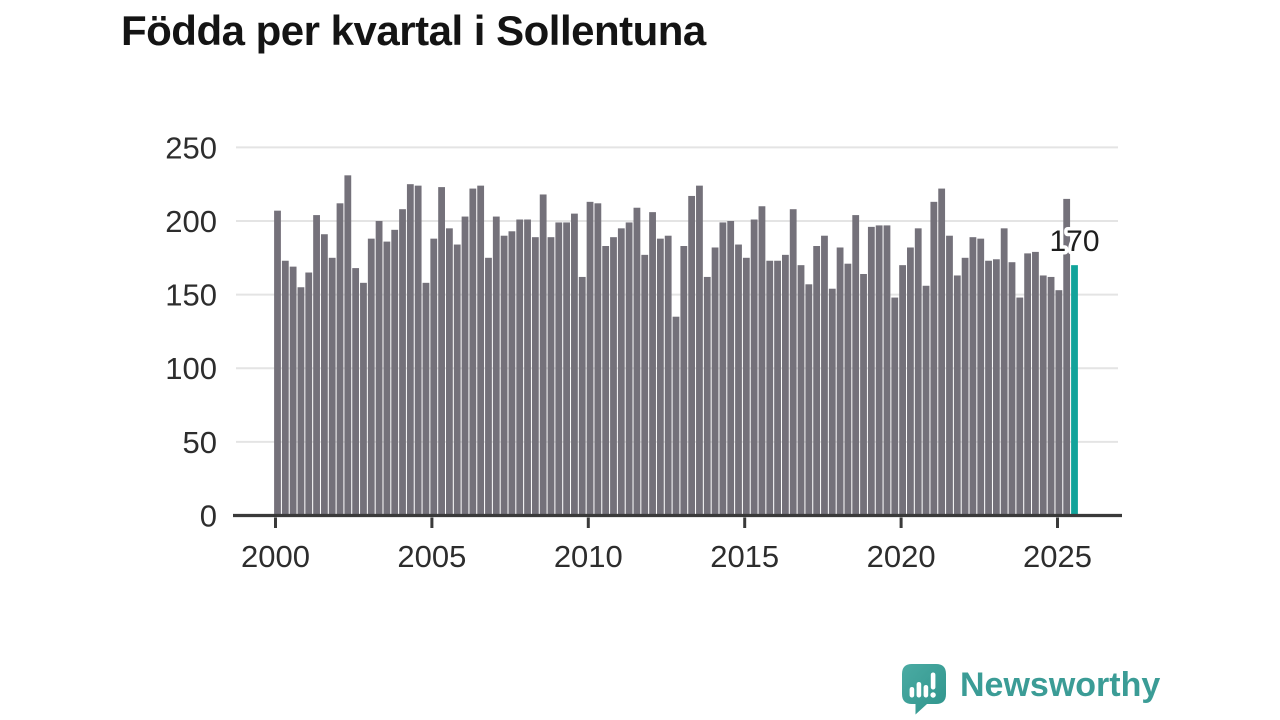 The height and width of the screenshot is (720, 1280). I want to click on x-axis-tick-label: 2005, so click(431, 556).